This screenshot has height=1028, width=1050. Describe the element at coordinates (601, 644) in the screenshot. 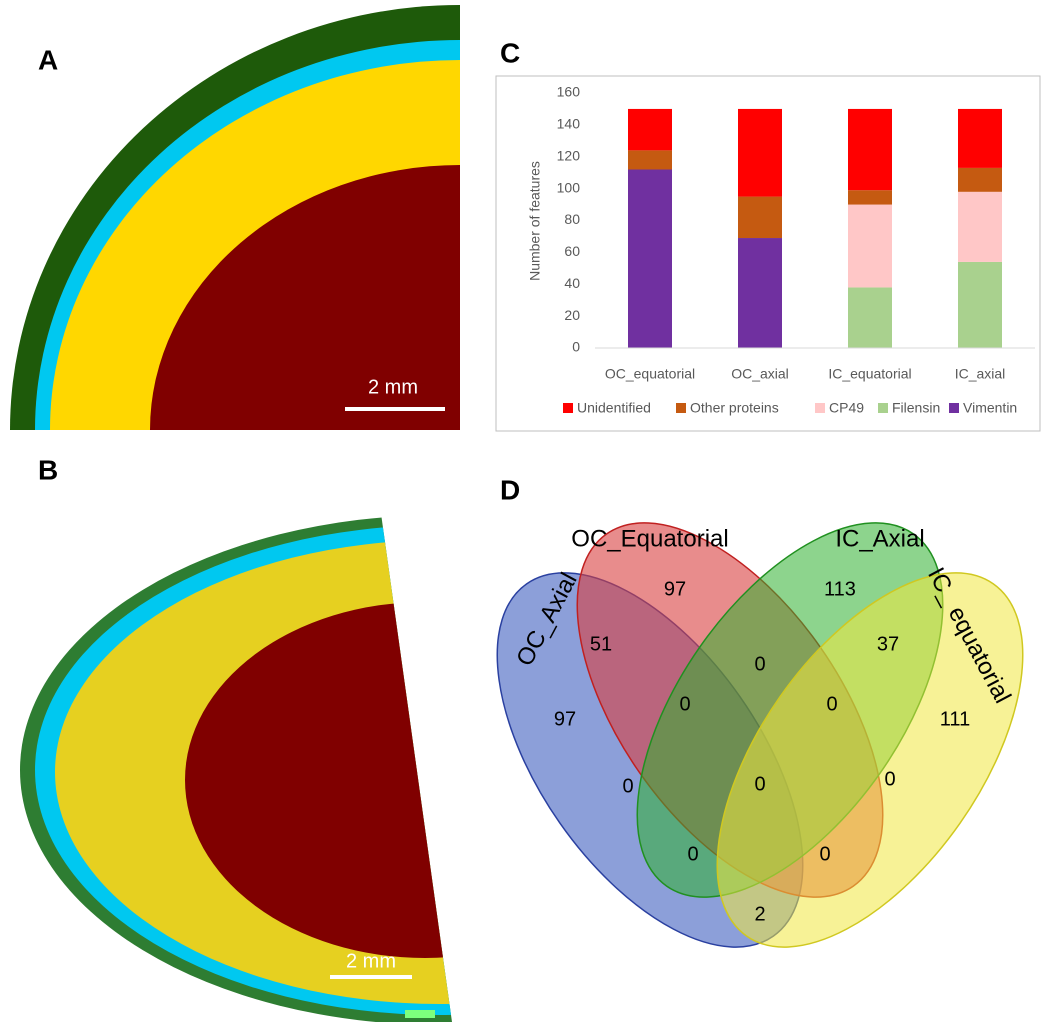

I see `region-count: 51` at that location.